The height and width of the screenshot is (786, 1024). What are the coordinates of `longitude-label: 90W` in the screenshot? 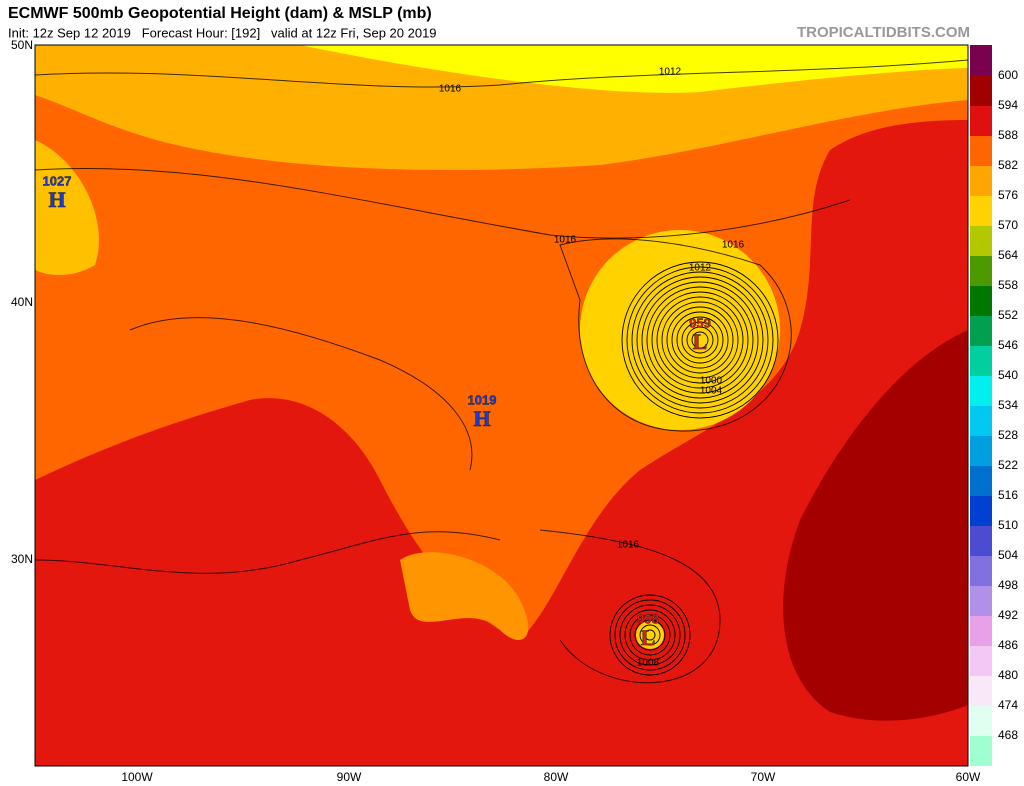 It's located at (349, 777).